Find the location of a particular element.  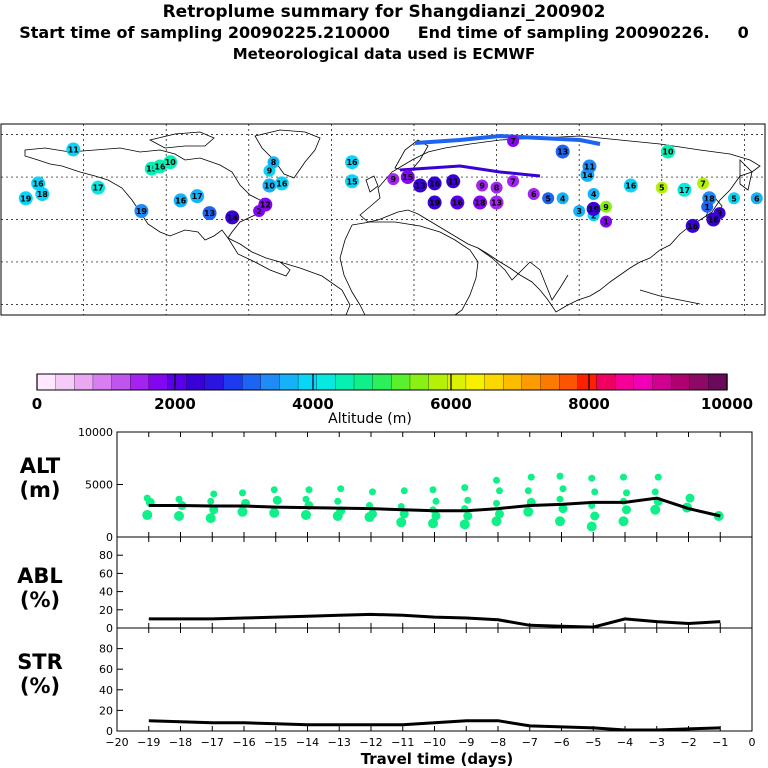

y-tick-label: 60 is located at coordinates (106, 669).